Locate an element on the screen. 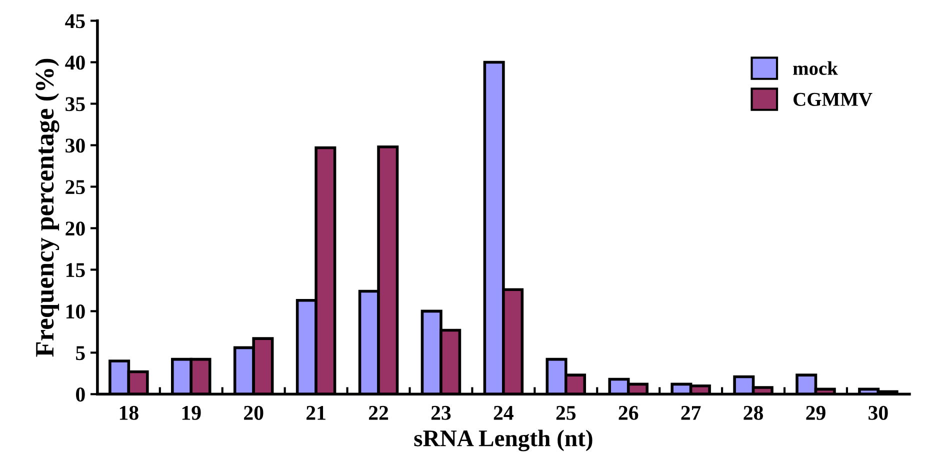  y-tick-label: 0 is located at coordinates (80, 395).